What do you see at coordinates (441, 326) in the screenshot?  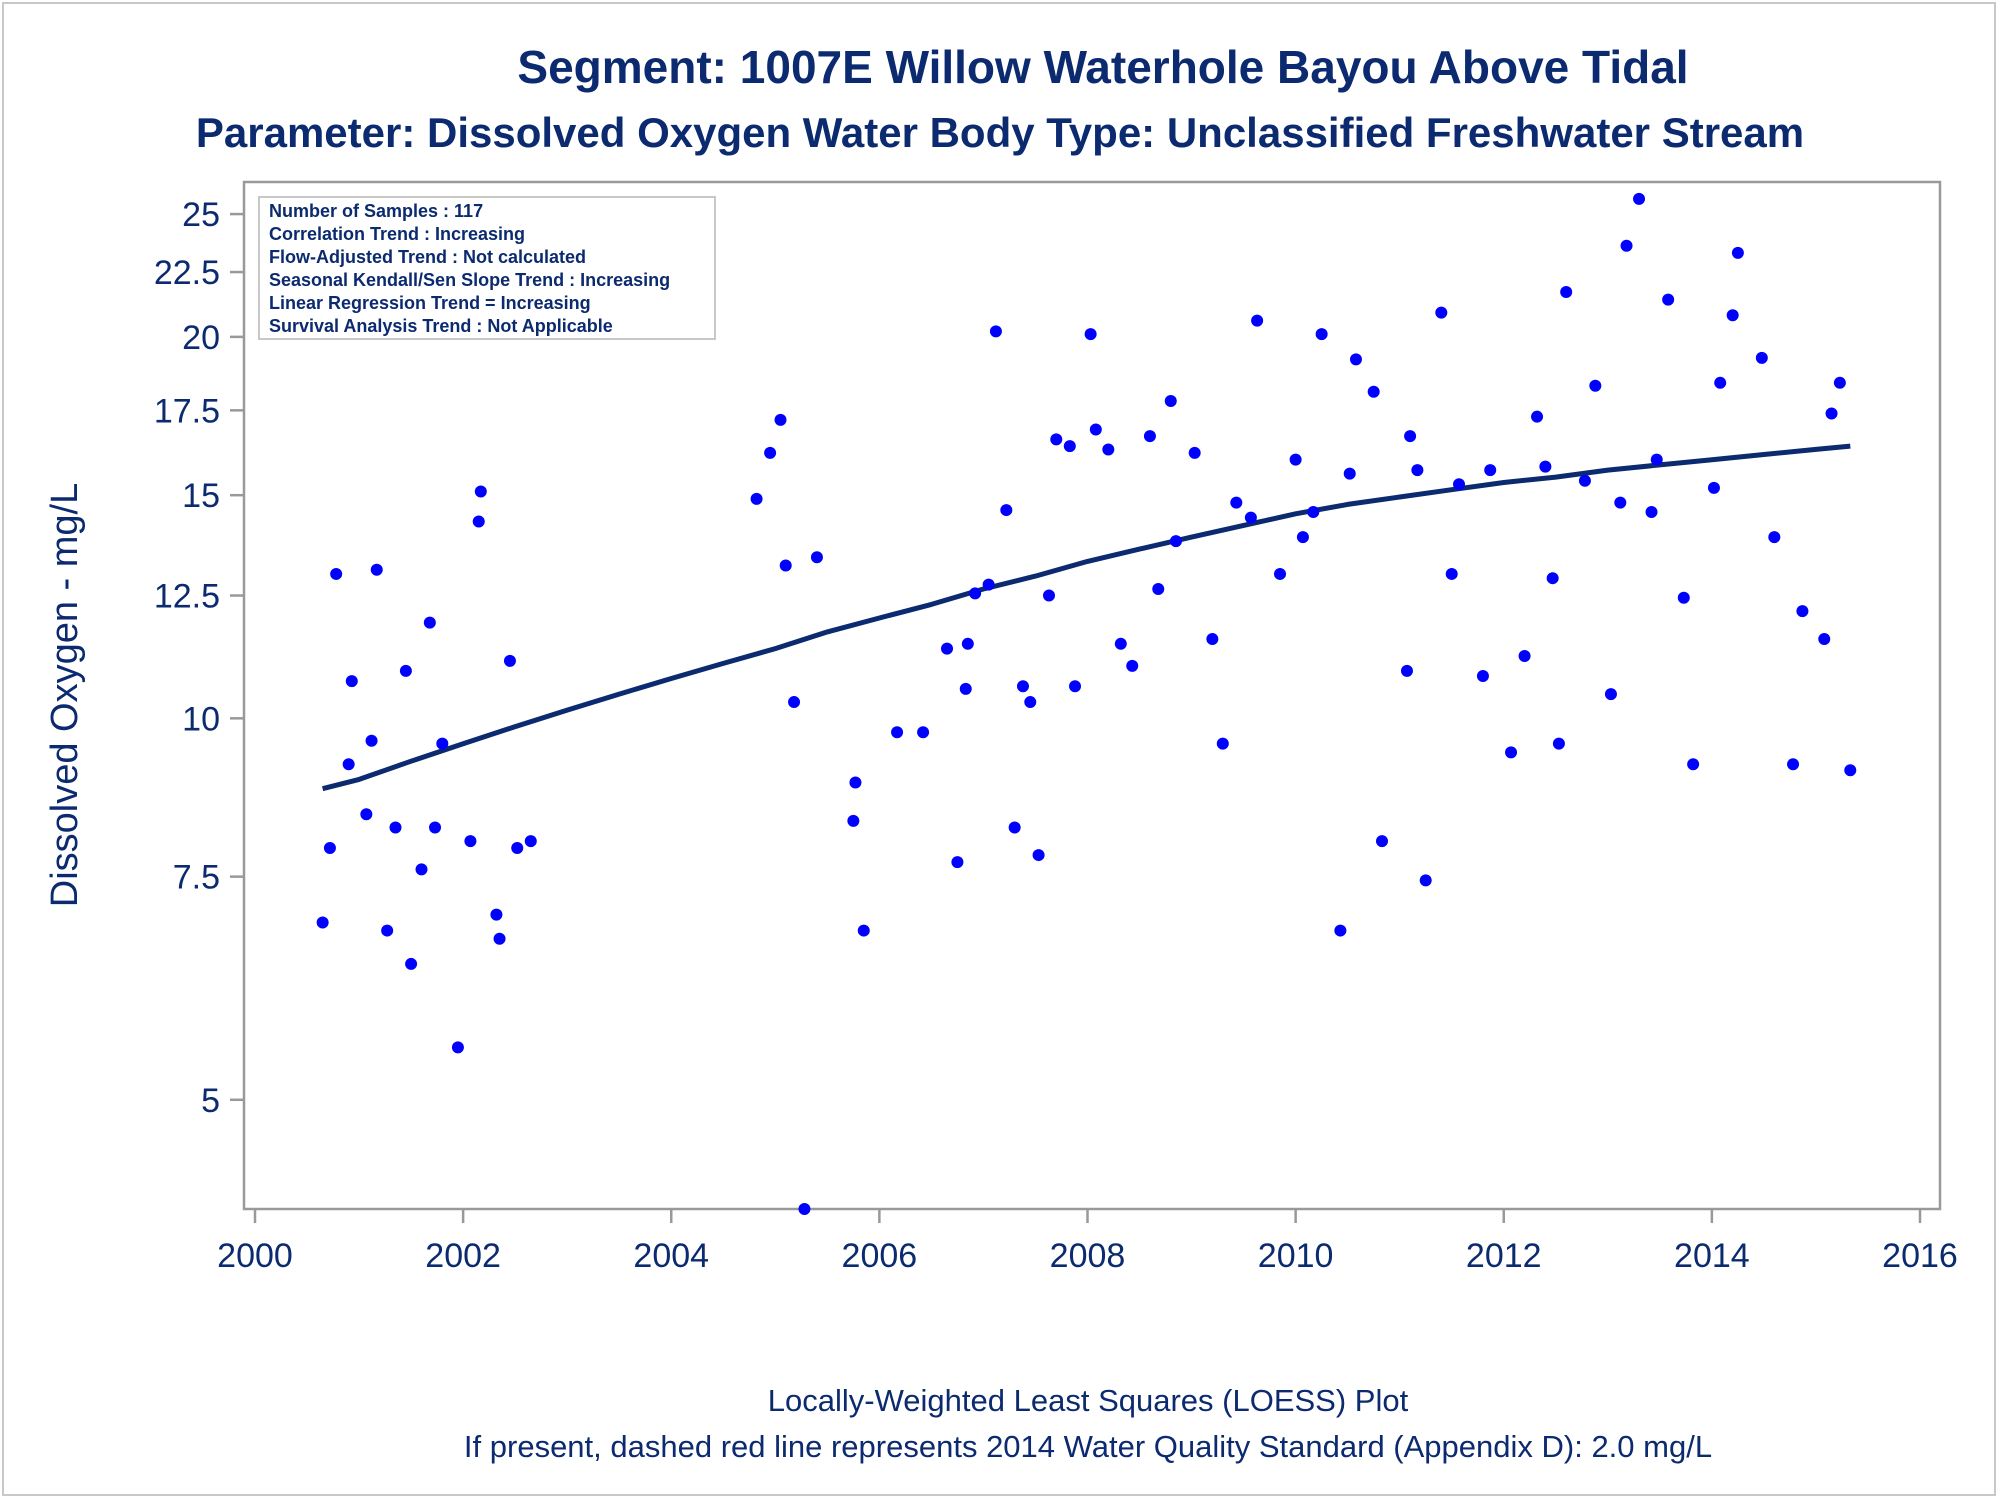 I see `stats-line-survival: Survival Analysis Trend : Not Applicable` at bounding box center [441, 326].